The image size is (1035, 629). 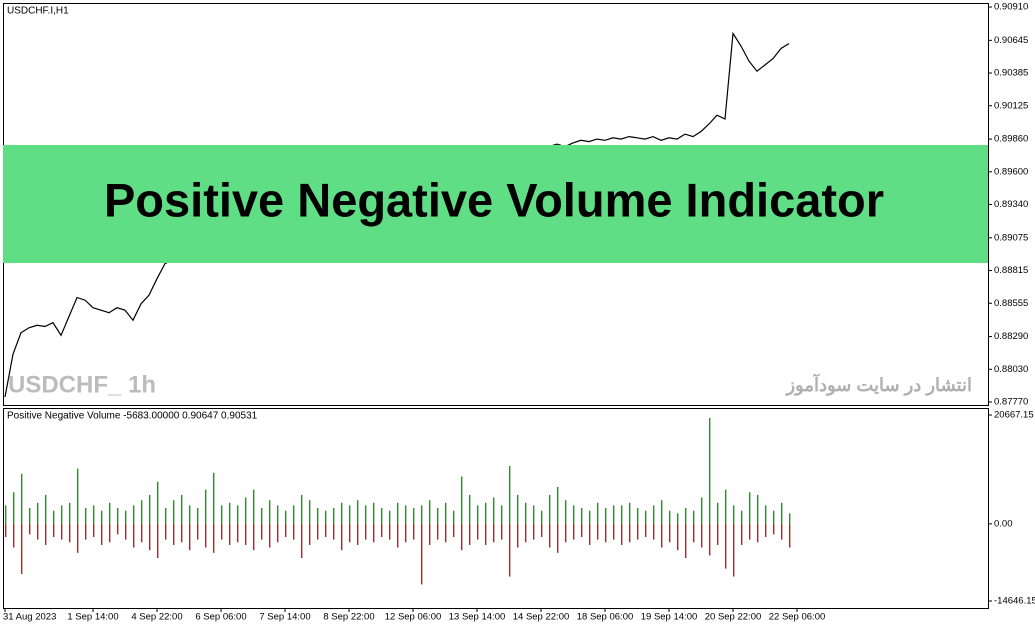 What do you see at coordinates (29, 617) in the screenshot?
I see `x-tick-label: 31 Aug 2023` at bounding box center [29, 617].